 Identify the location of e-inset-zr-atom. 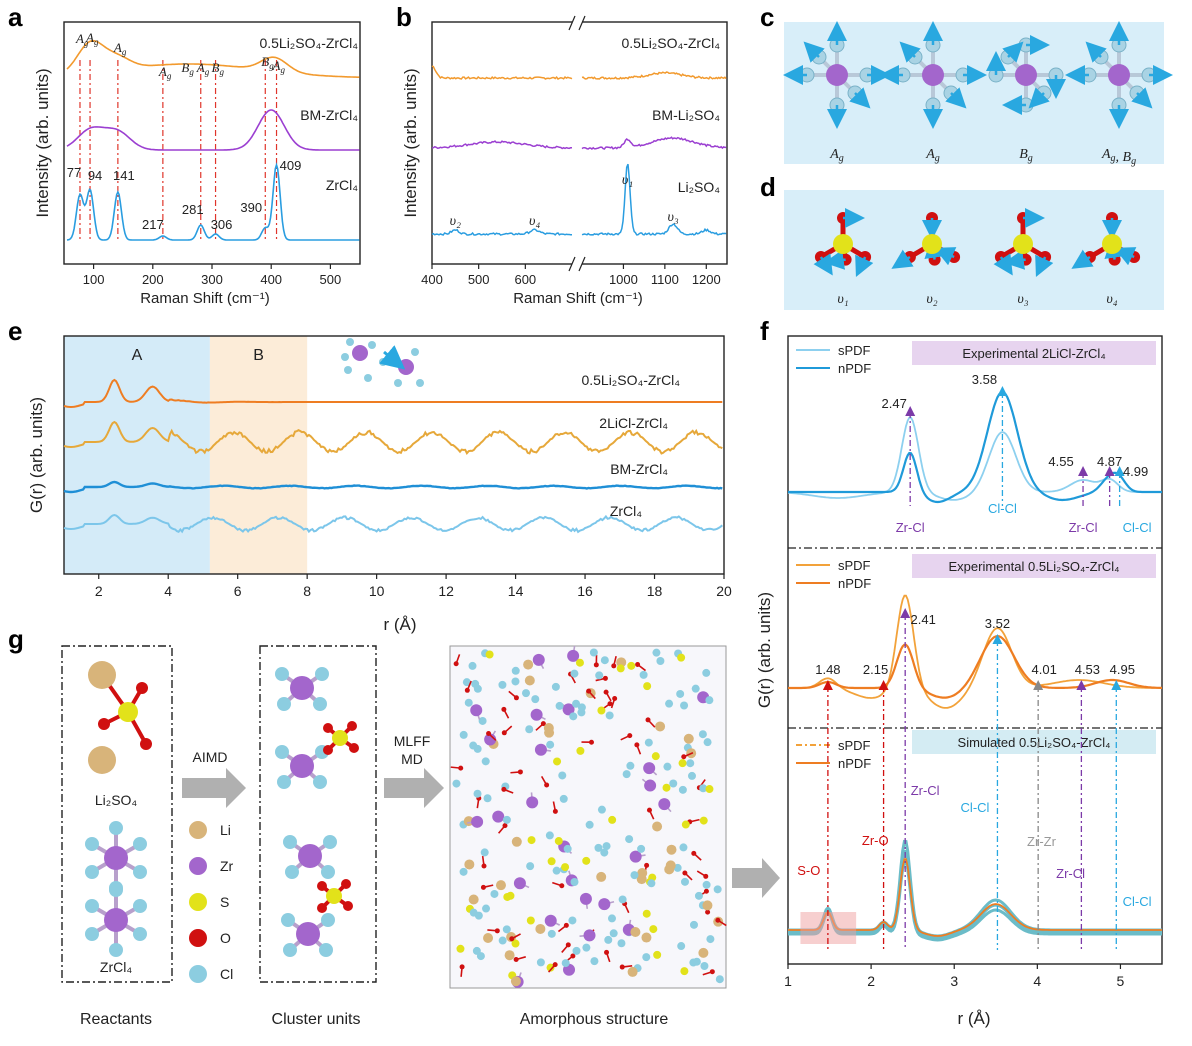
(406, 367).